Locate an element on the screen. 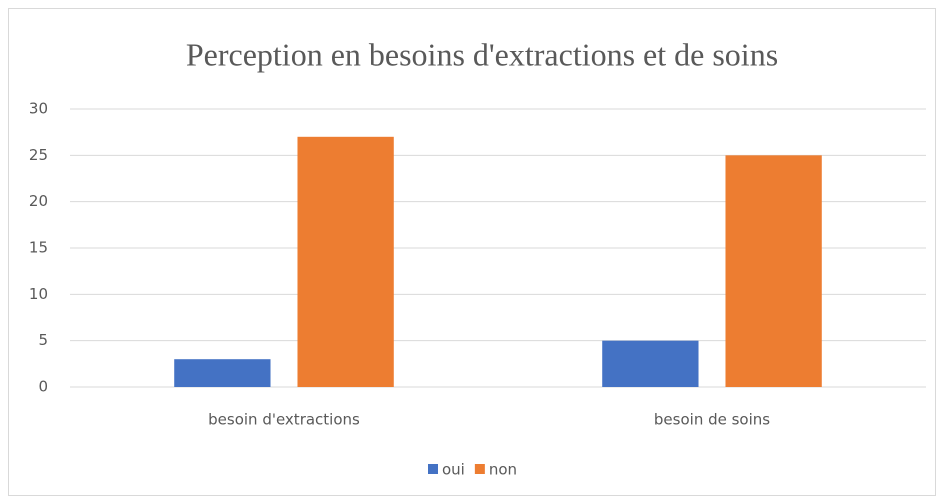  x-tick-label: besoin de soins is located at coordinates (712, 420).